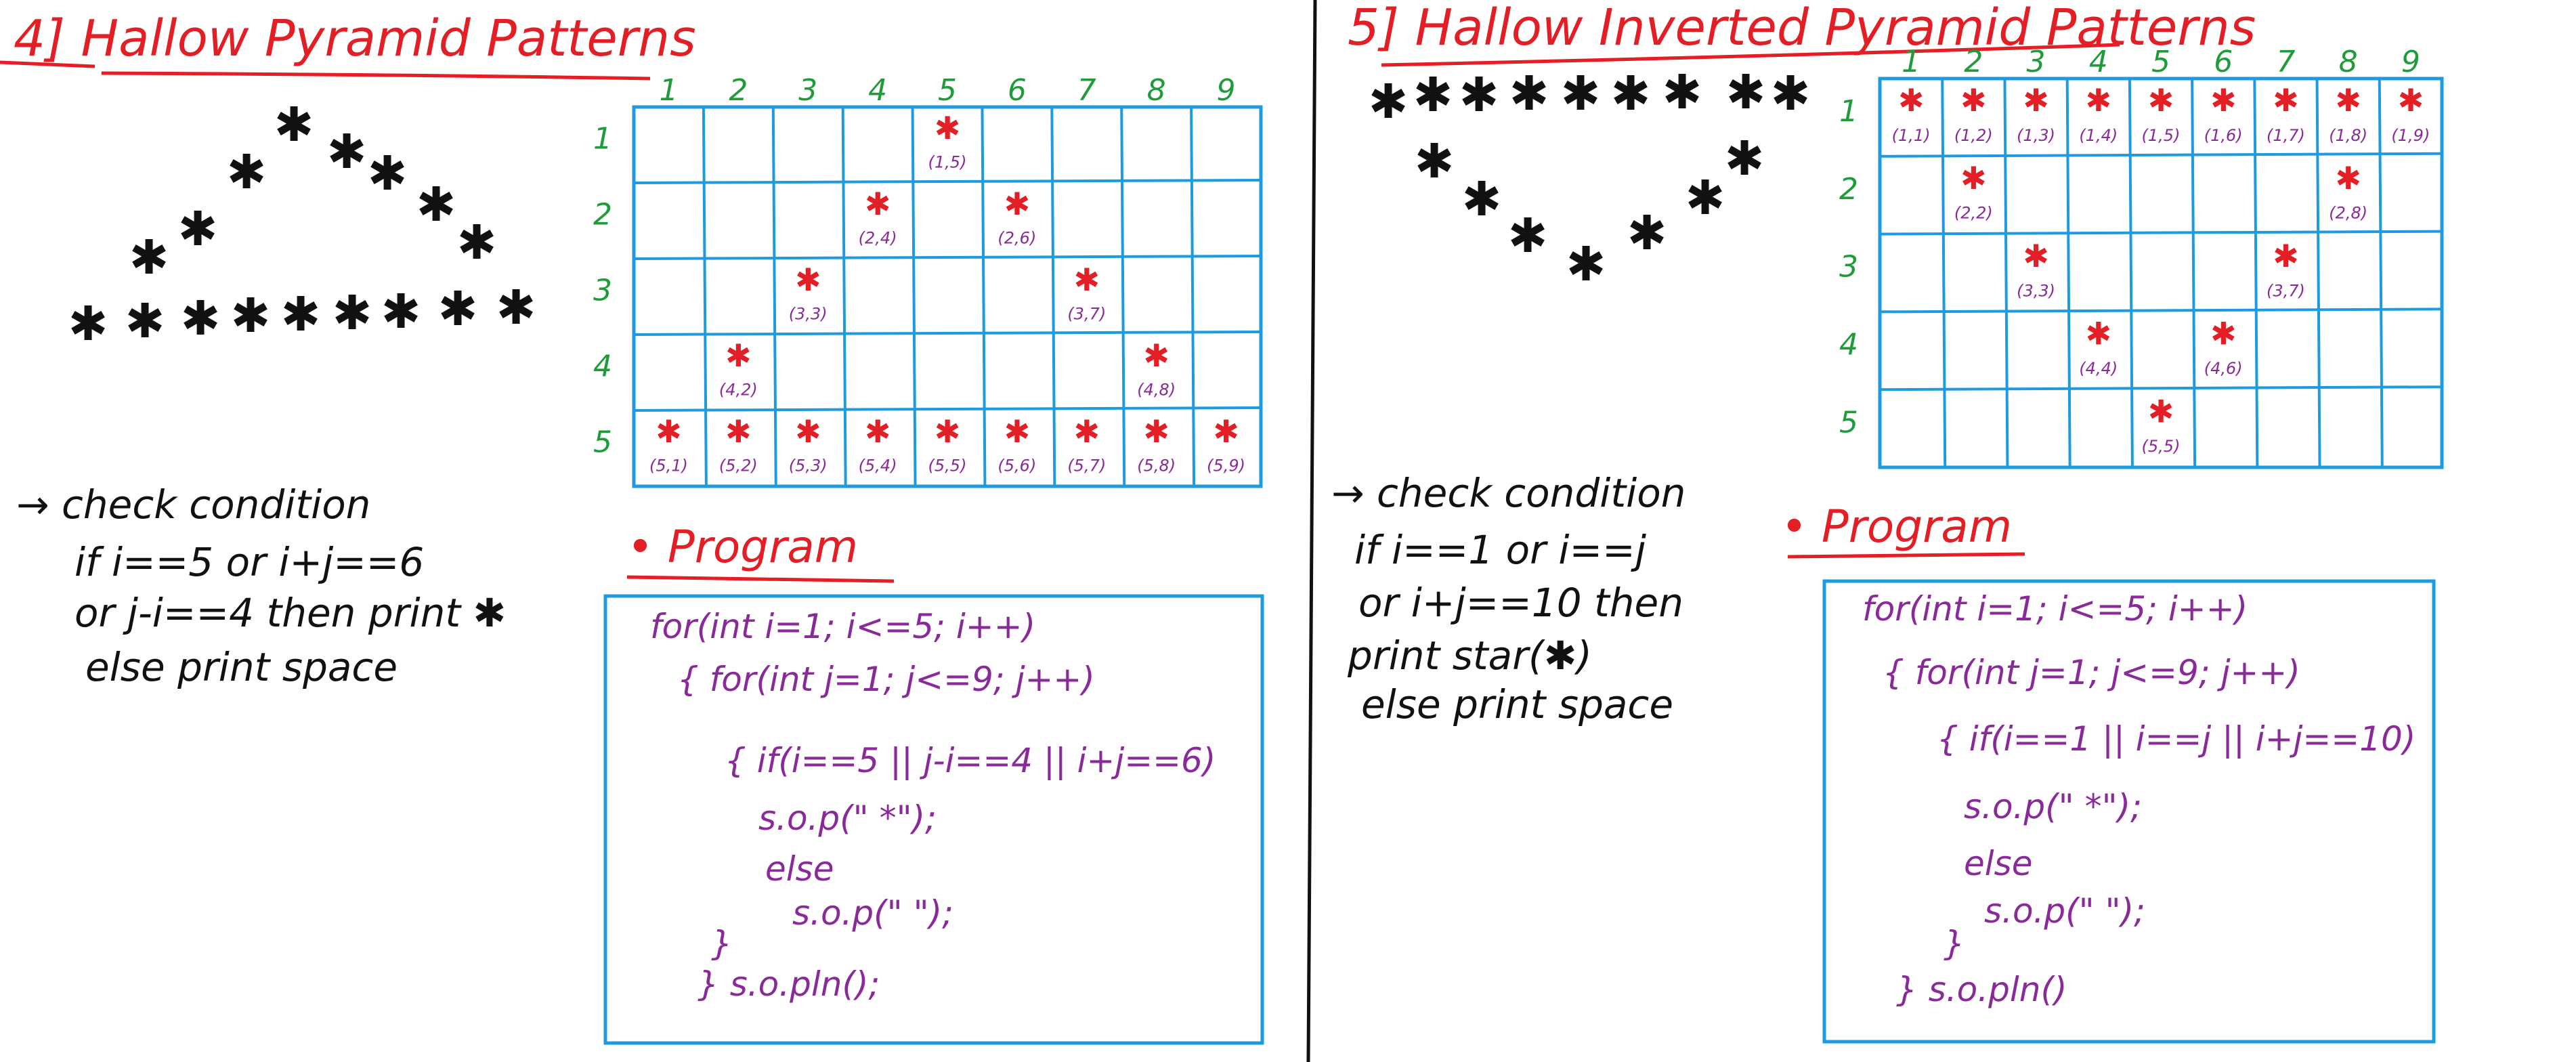  Describe the element at coordinates (2055, 609) in the screenshot. I see `right-code-line: for(int i=1; i<=5; i++)` at that location.